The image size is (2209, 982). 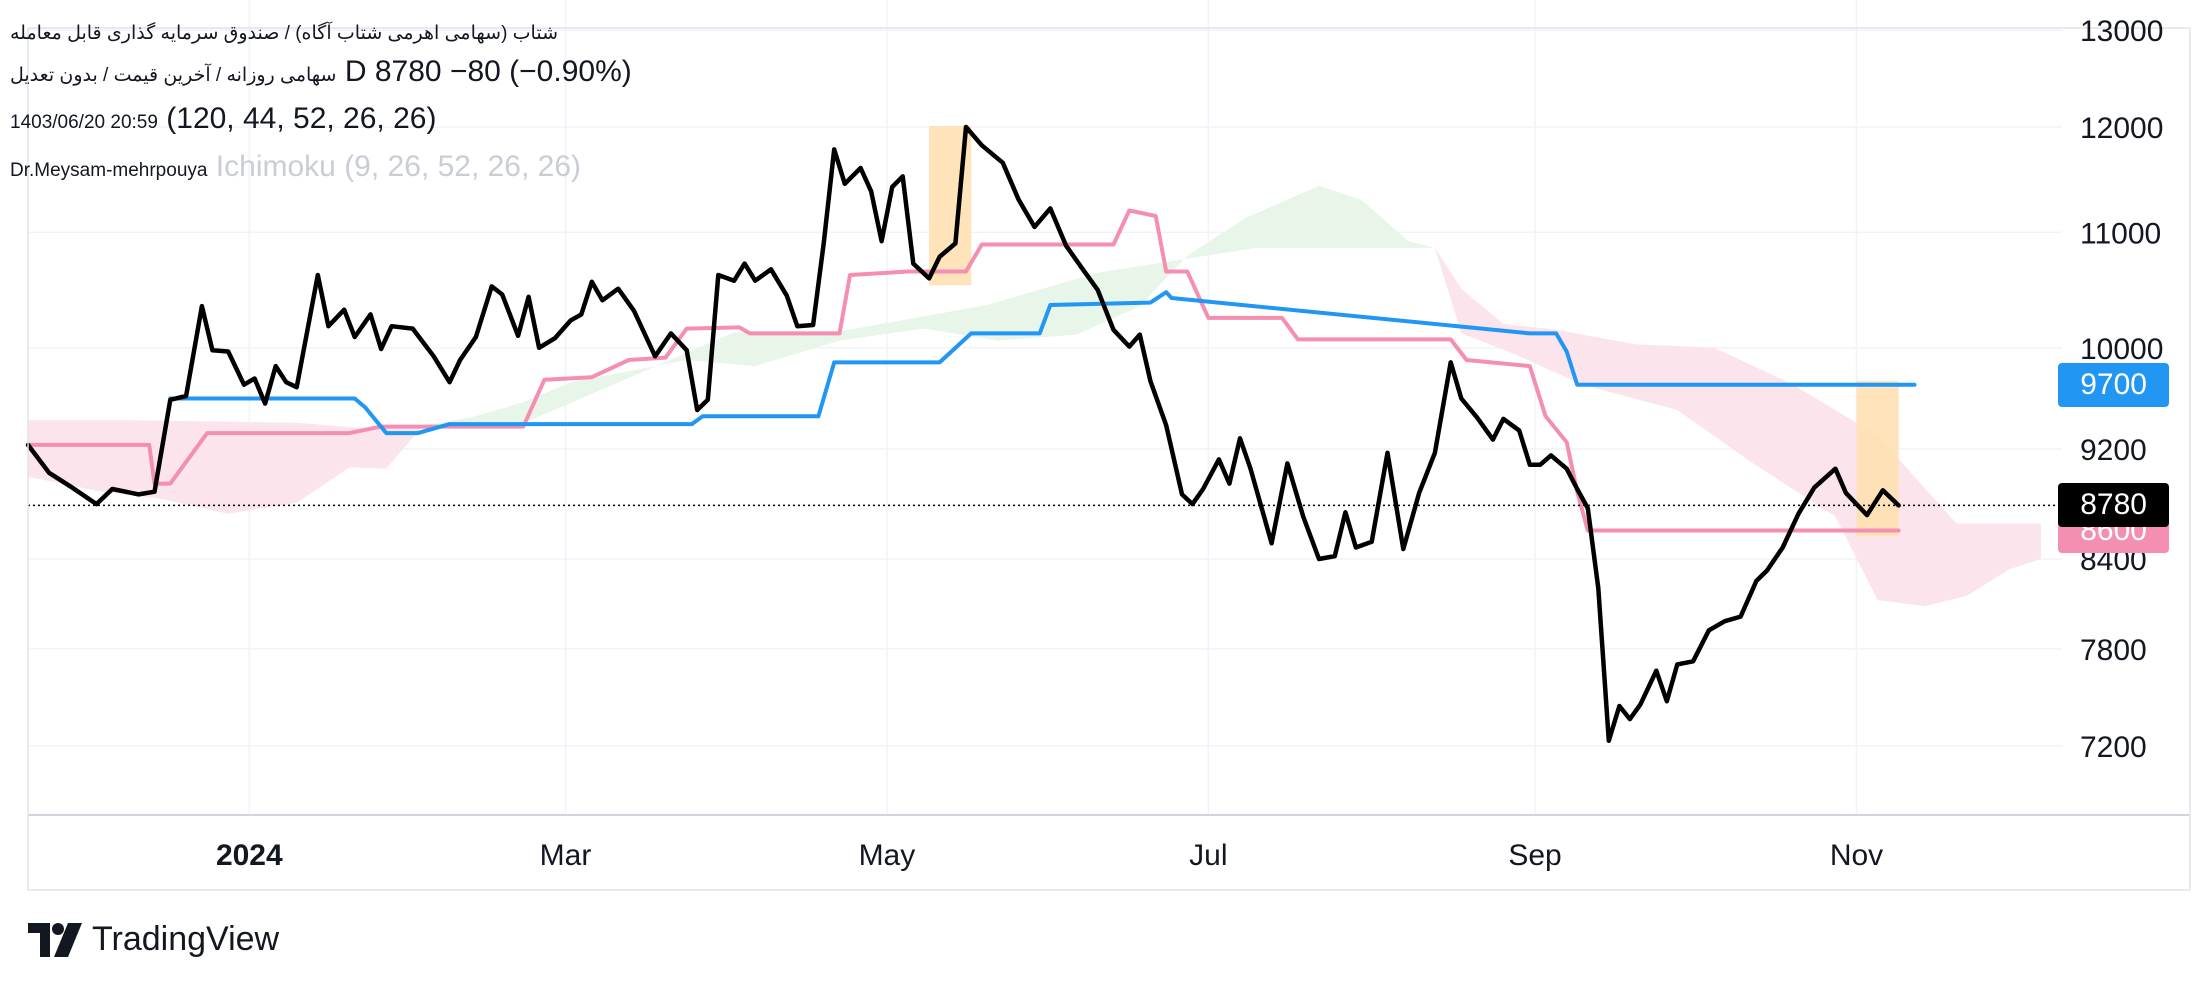 I want to click on indicator1-params: (120, 44, 52, 26, 26), so click(x=301, y=118).